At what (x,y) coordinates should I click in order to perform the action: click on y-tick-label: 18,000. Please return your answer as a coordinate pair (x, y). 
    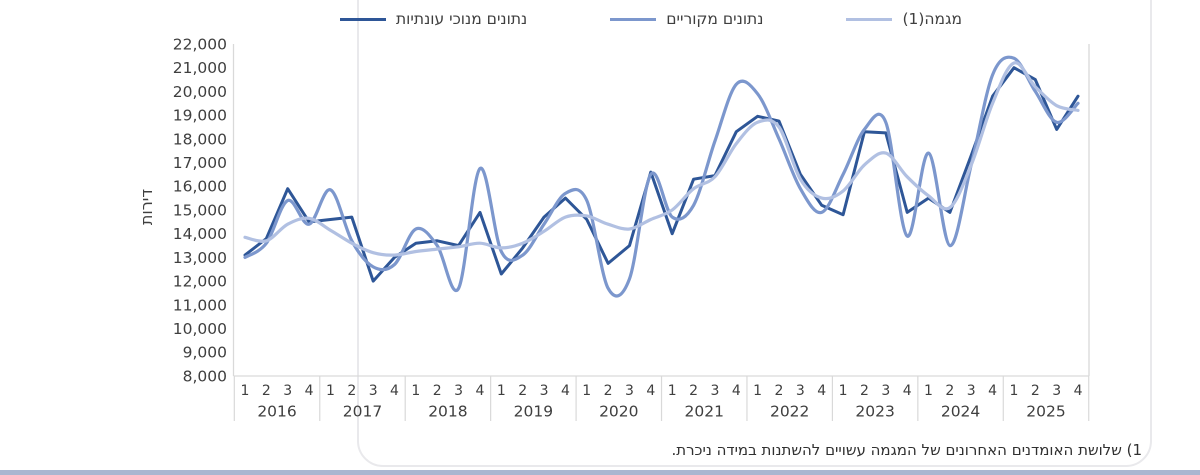
    Looking at the image, I should click on (200, 139).